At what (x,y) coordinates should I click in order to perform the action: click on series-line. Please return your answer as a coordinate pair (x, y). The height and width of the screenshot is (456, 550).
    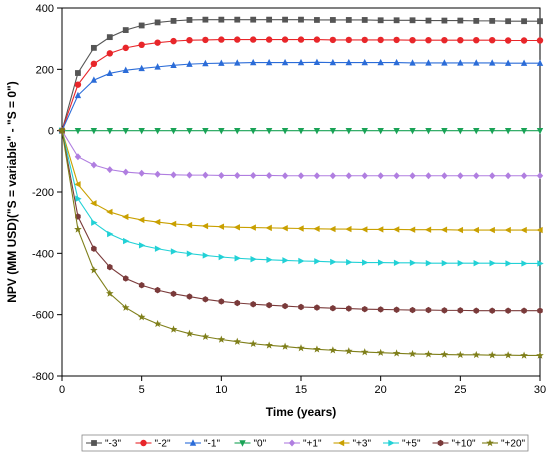
    Looking at the image, I should click on (300, 96).